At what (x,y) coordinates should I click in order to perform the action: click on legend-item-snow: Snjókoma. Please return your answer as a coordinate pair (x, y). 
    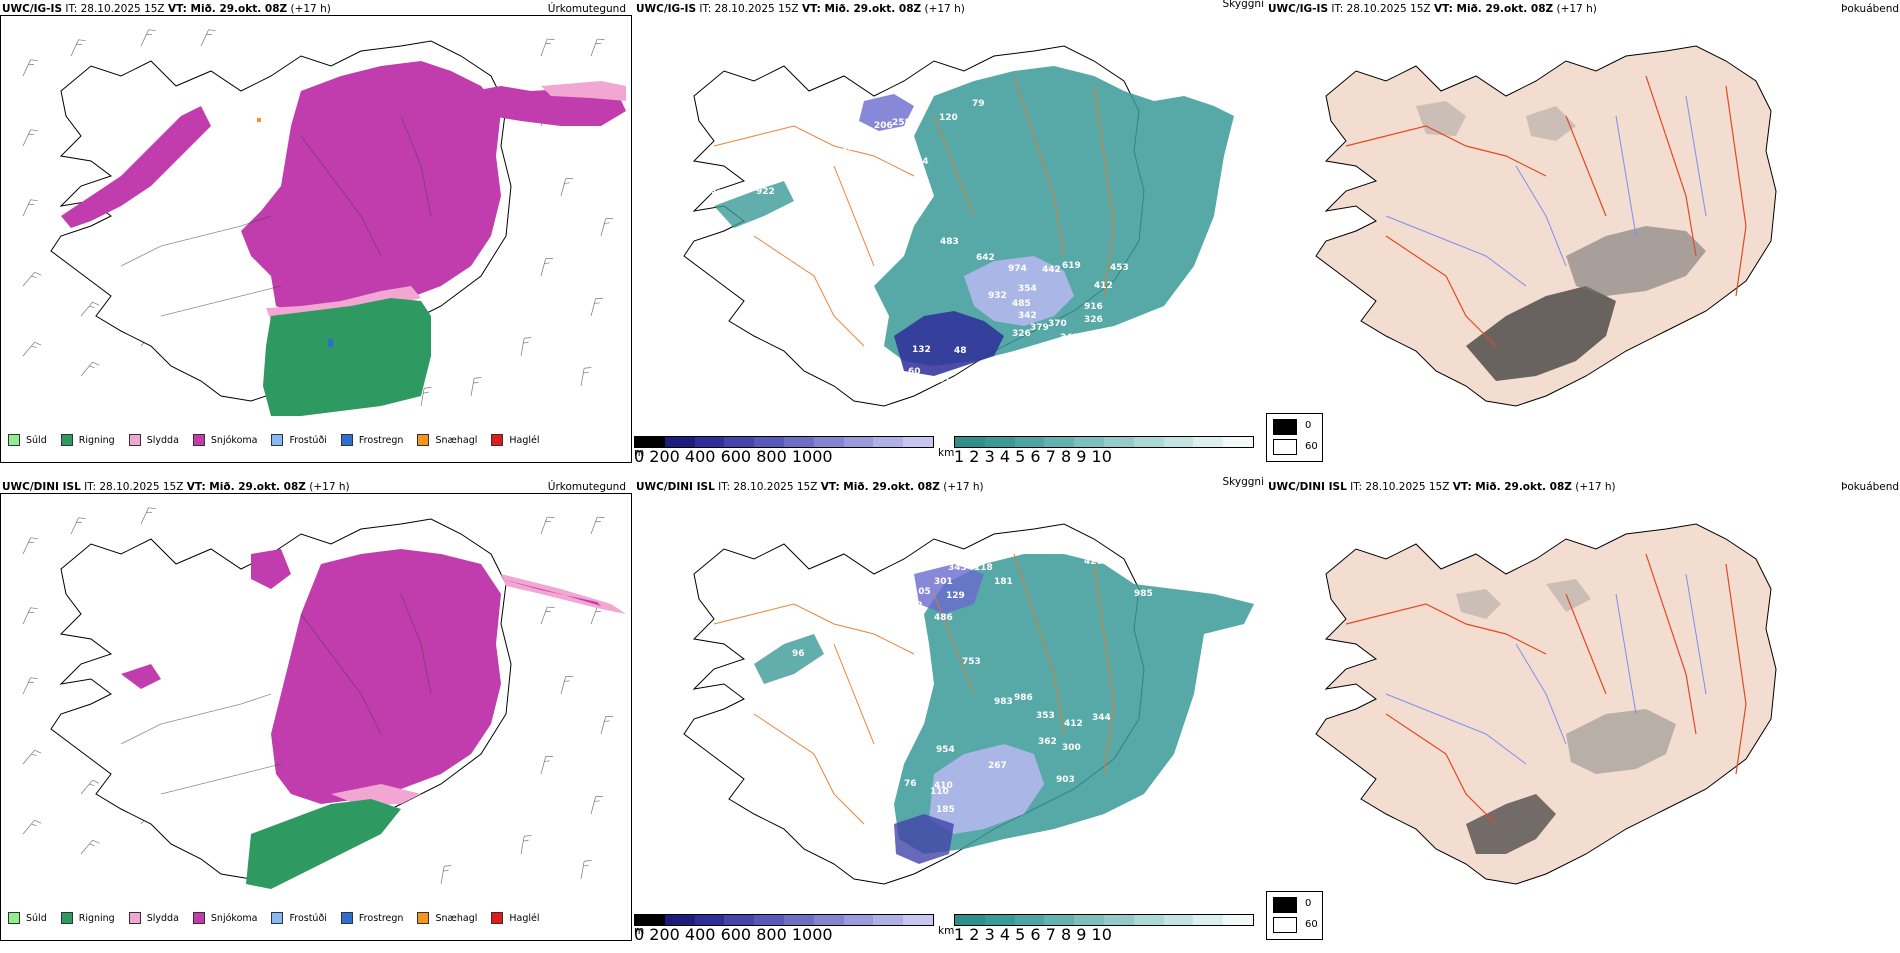
    Looking at the image, I should click on (225, 440).